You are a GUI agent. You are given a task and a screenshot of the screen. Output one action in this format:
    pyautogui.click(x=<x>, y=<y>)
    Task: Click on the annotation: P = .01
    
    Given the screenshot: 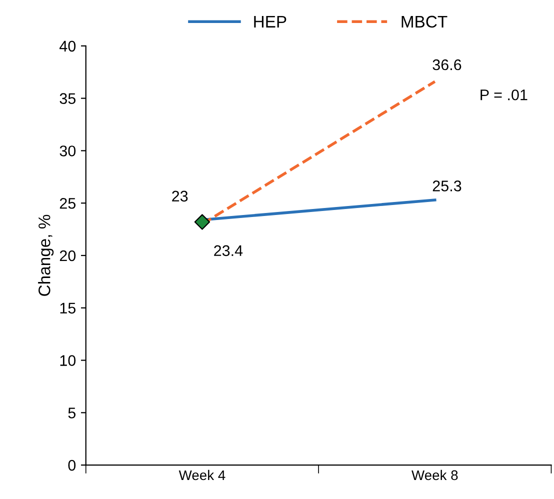 What is the action you would take?
    pyautogui.click(x=504, y=94)
    